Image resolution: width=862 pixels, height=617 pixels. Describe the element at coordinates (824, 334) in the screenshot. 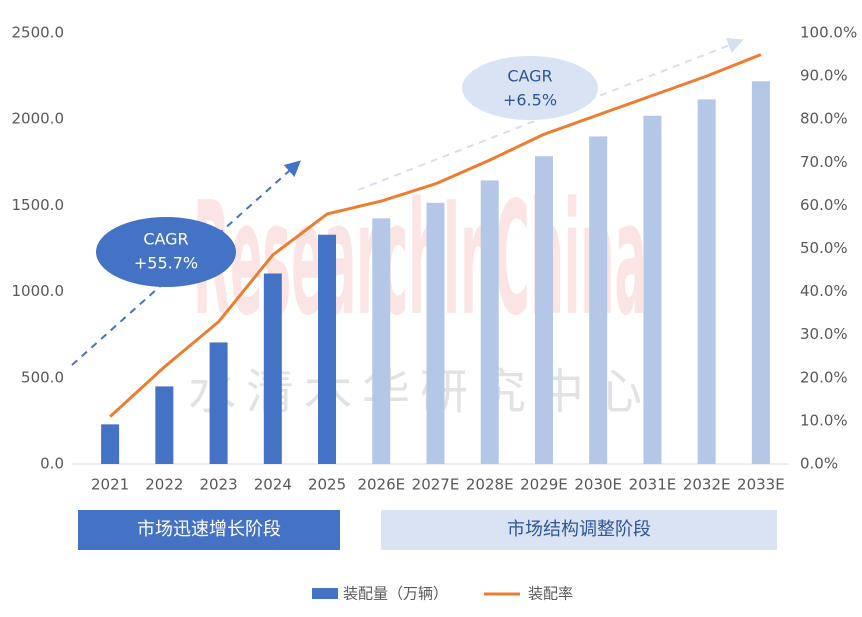

I see `y2-tick-label: 30.0%` at that location.